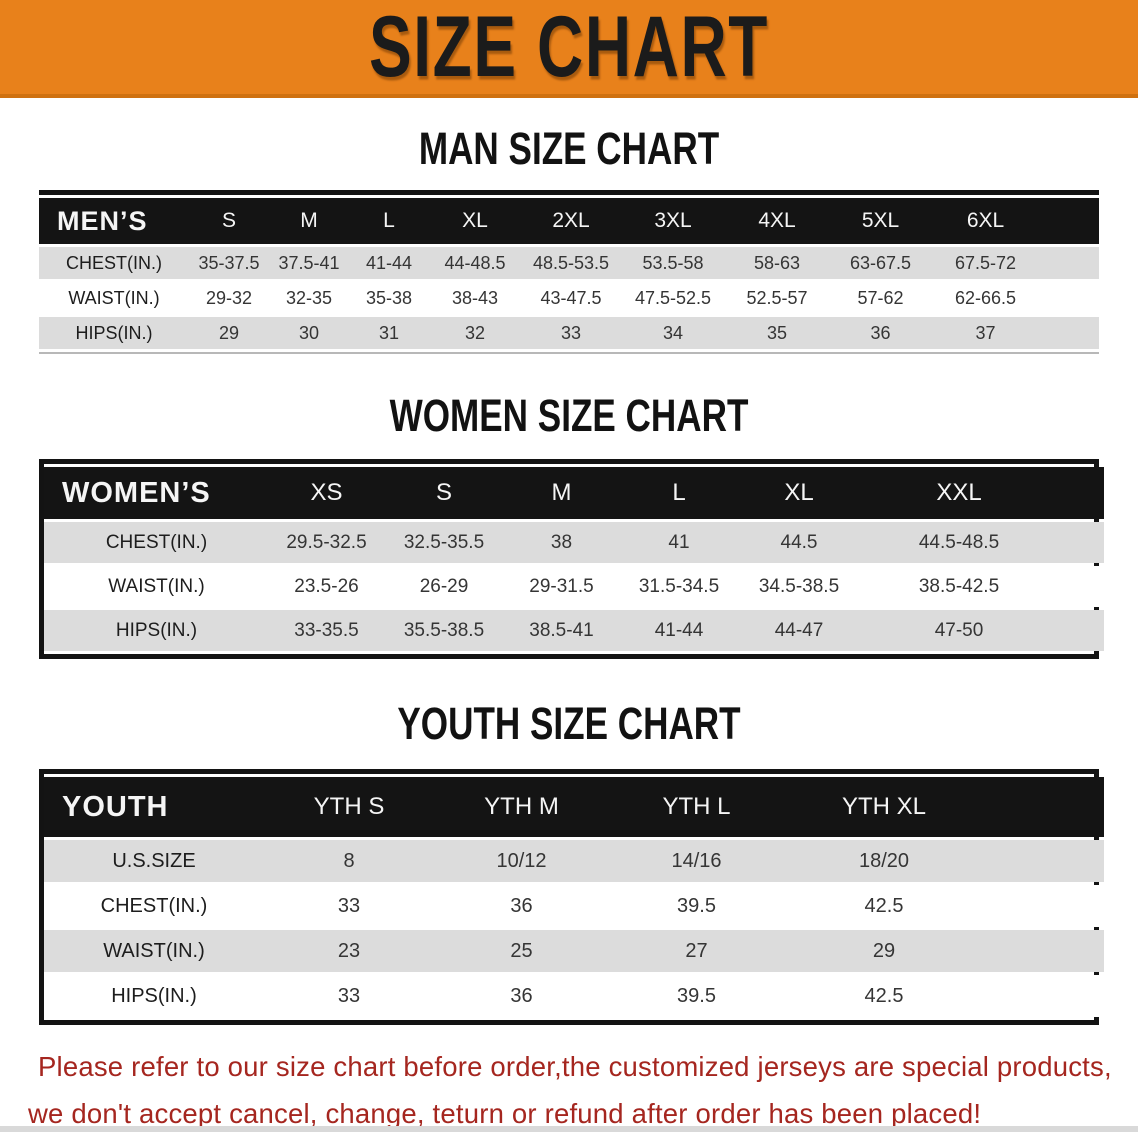 The height and width of the screenshot is (1138, 1138). What do you see at coordinates (696, 906) in the screenshot?
I see `size-value-cell: 39.5` at bounding box center [696, 906].